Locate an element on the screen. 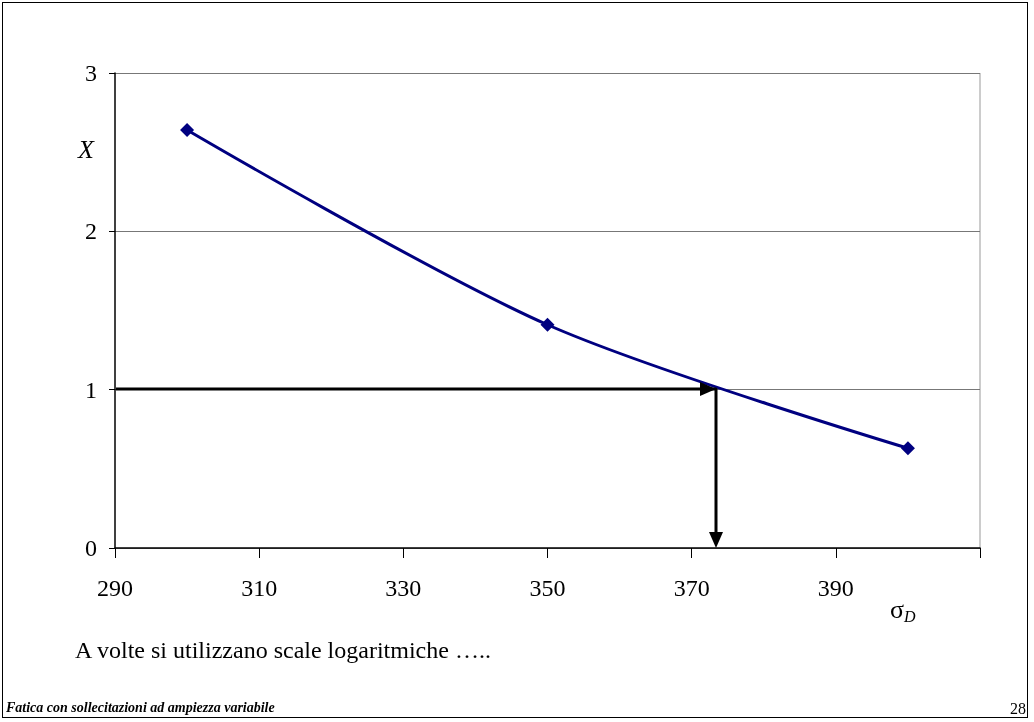  x-tick-label: 290 is located at coordinates (115, 588).